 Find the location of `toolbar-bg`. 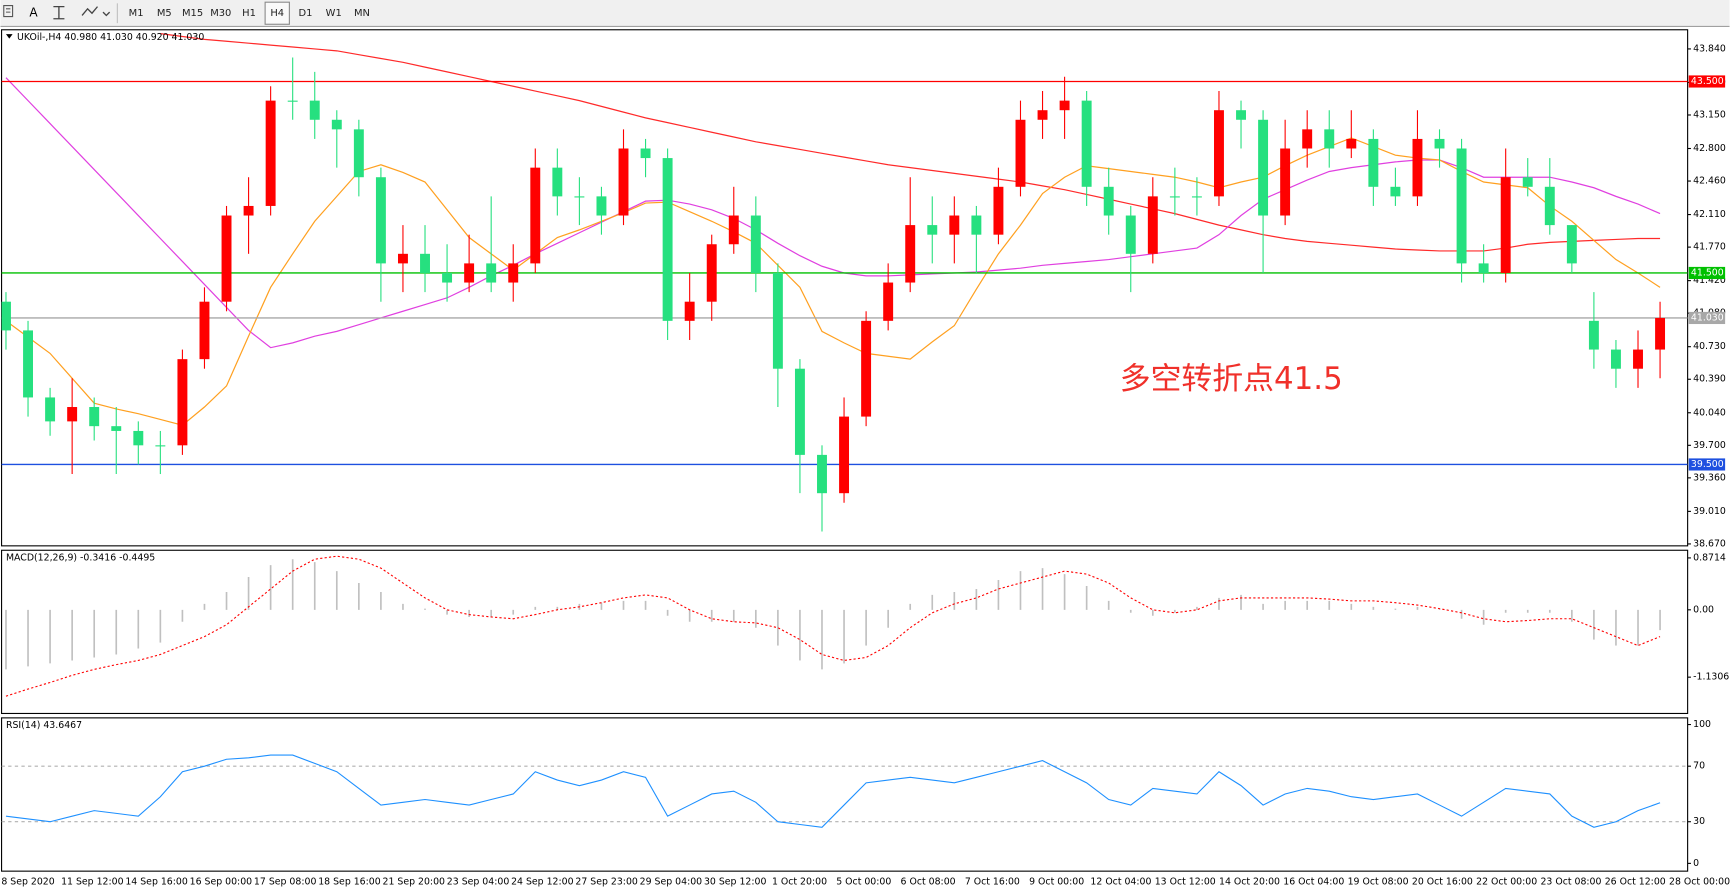

toolbar-bg is located at coordinates (865, 13).